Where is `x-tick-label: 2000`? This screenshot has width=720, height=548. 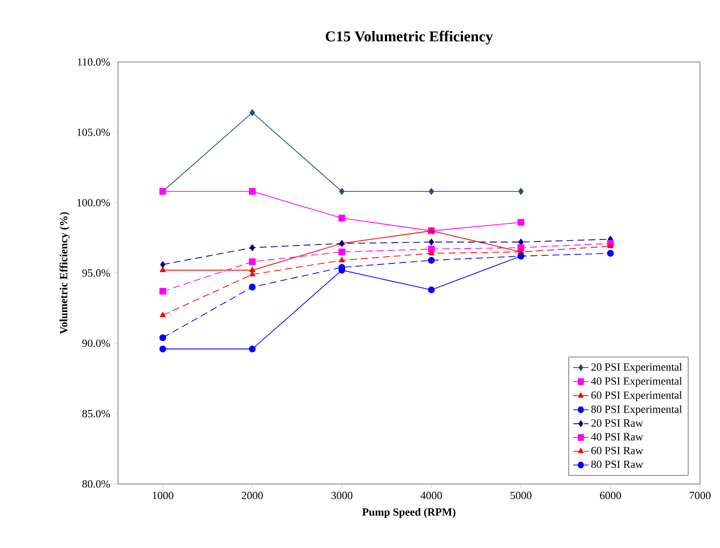 x-tick-label: 2000 is located at coordinates (252, 496).